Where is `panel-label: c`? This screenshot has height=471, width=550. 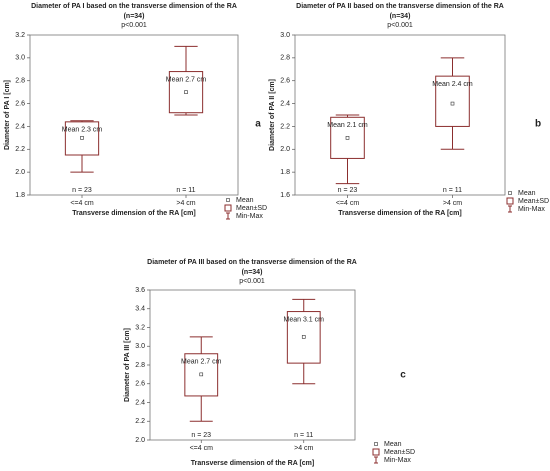 panel-label: c is located at coordinates (403, 375).